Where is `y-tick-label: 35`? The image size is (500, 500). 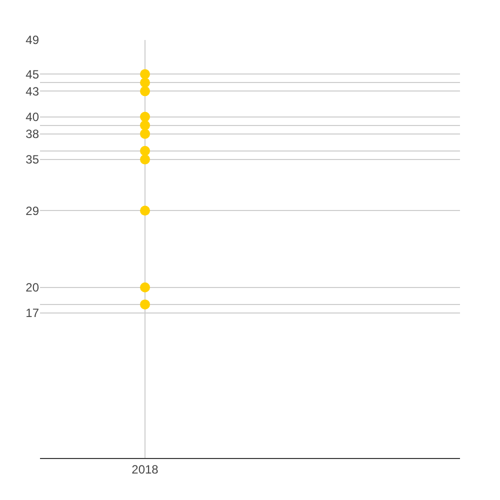 y-tick-label: 35 is located at coordinates (33, 159).